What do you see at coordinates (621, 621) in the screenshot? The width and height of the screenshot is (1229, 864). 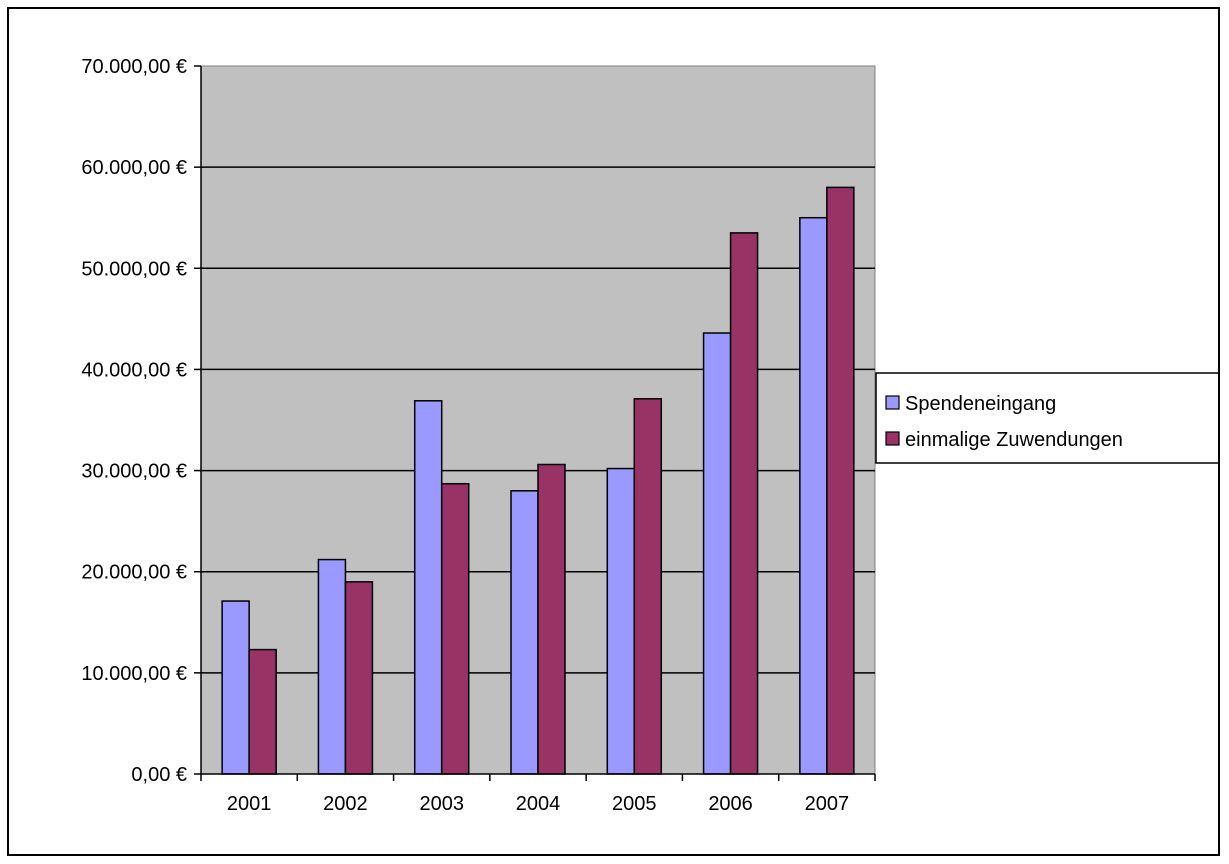 I see `bar-spendeneingang-2005` at bounding box center [621, 621].